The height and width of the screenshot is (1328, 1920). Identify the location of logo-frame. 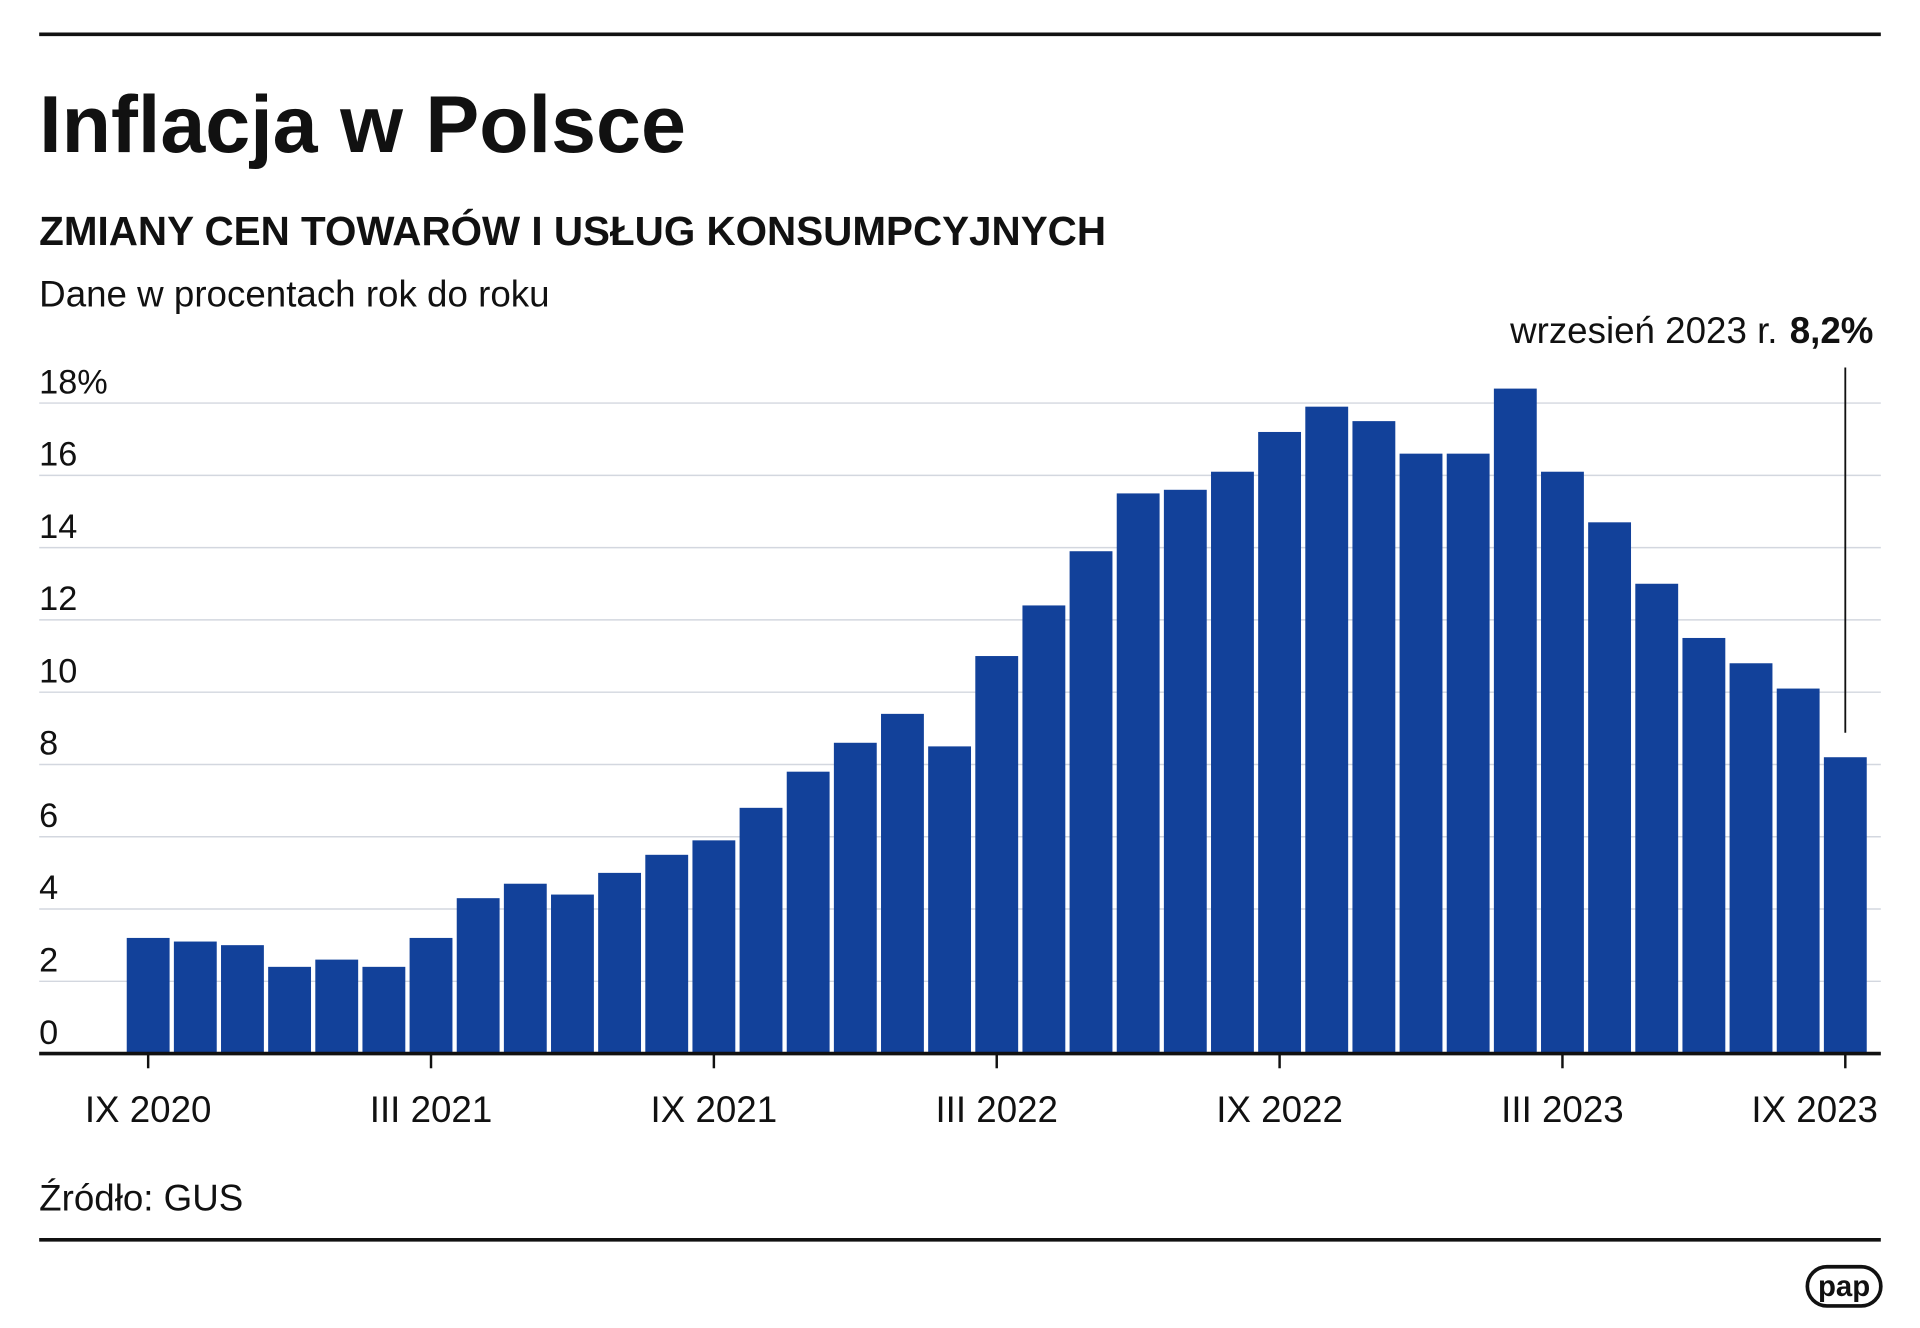
(1844, 1286).